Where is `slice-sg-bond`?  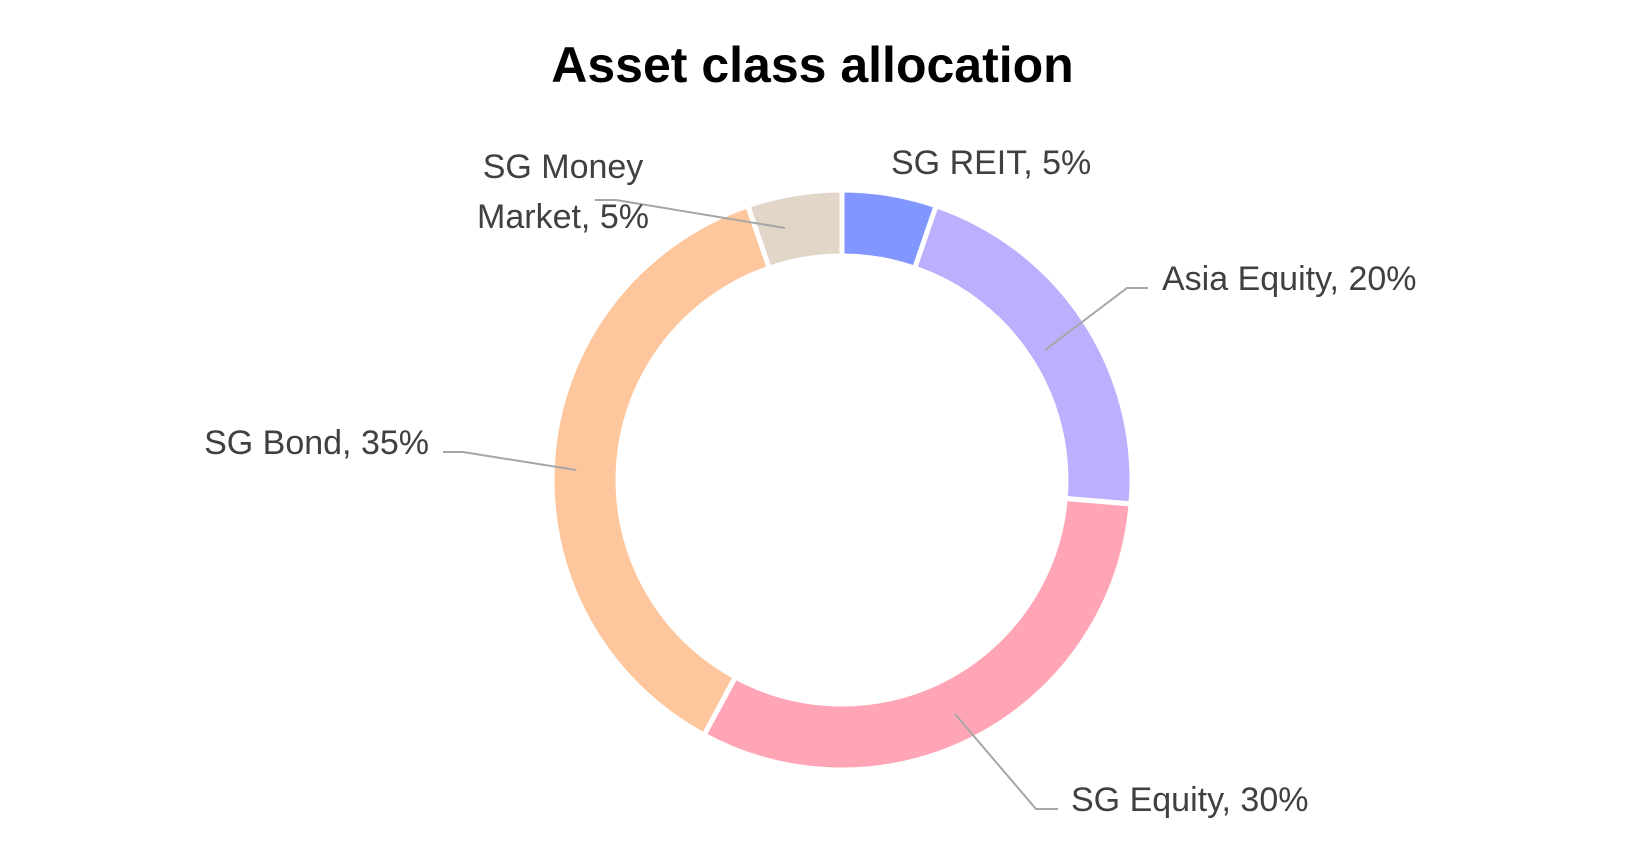 slice-sg-bond is located at coordinates (661, 470).